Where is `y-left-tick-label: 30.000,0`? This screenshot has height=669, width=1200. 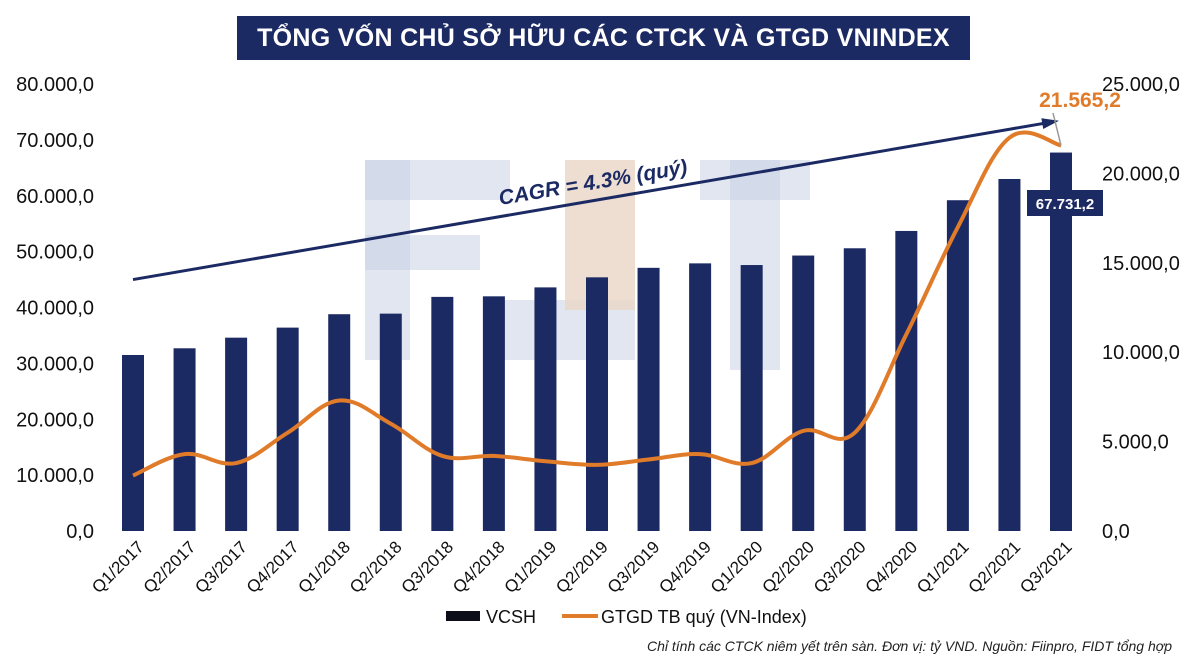 y-left-tick-label: 30.000,0 is located at coordinates (55, 364).